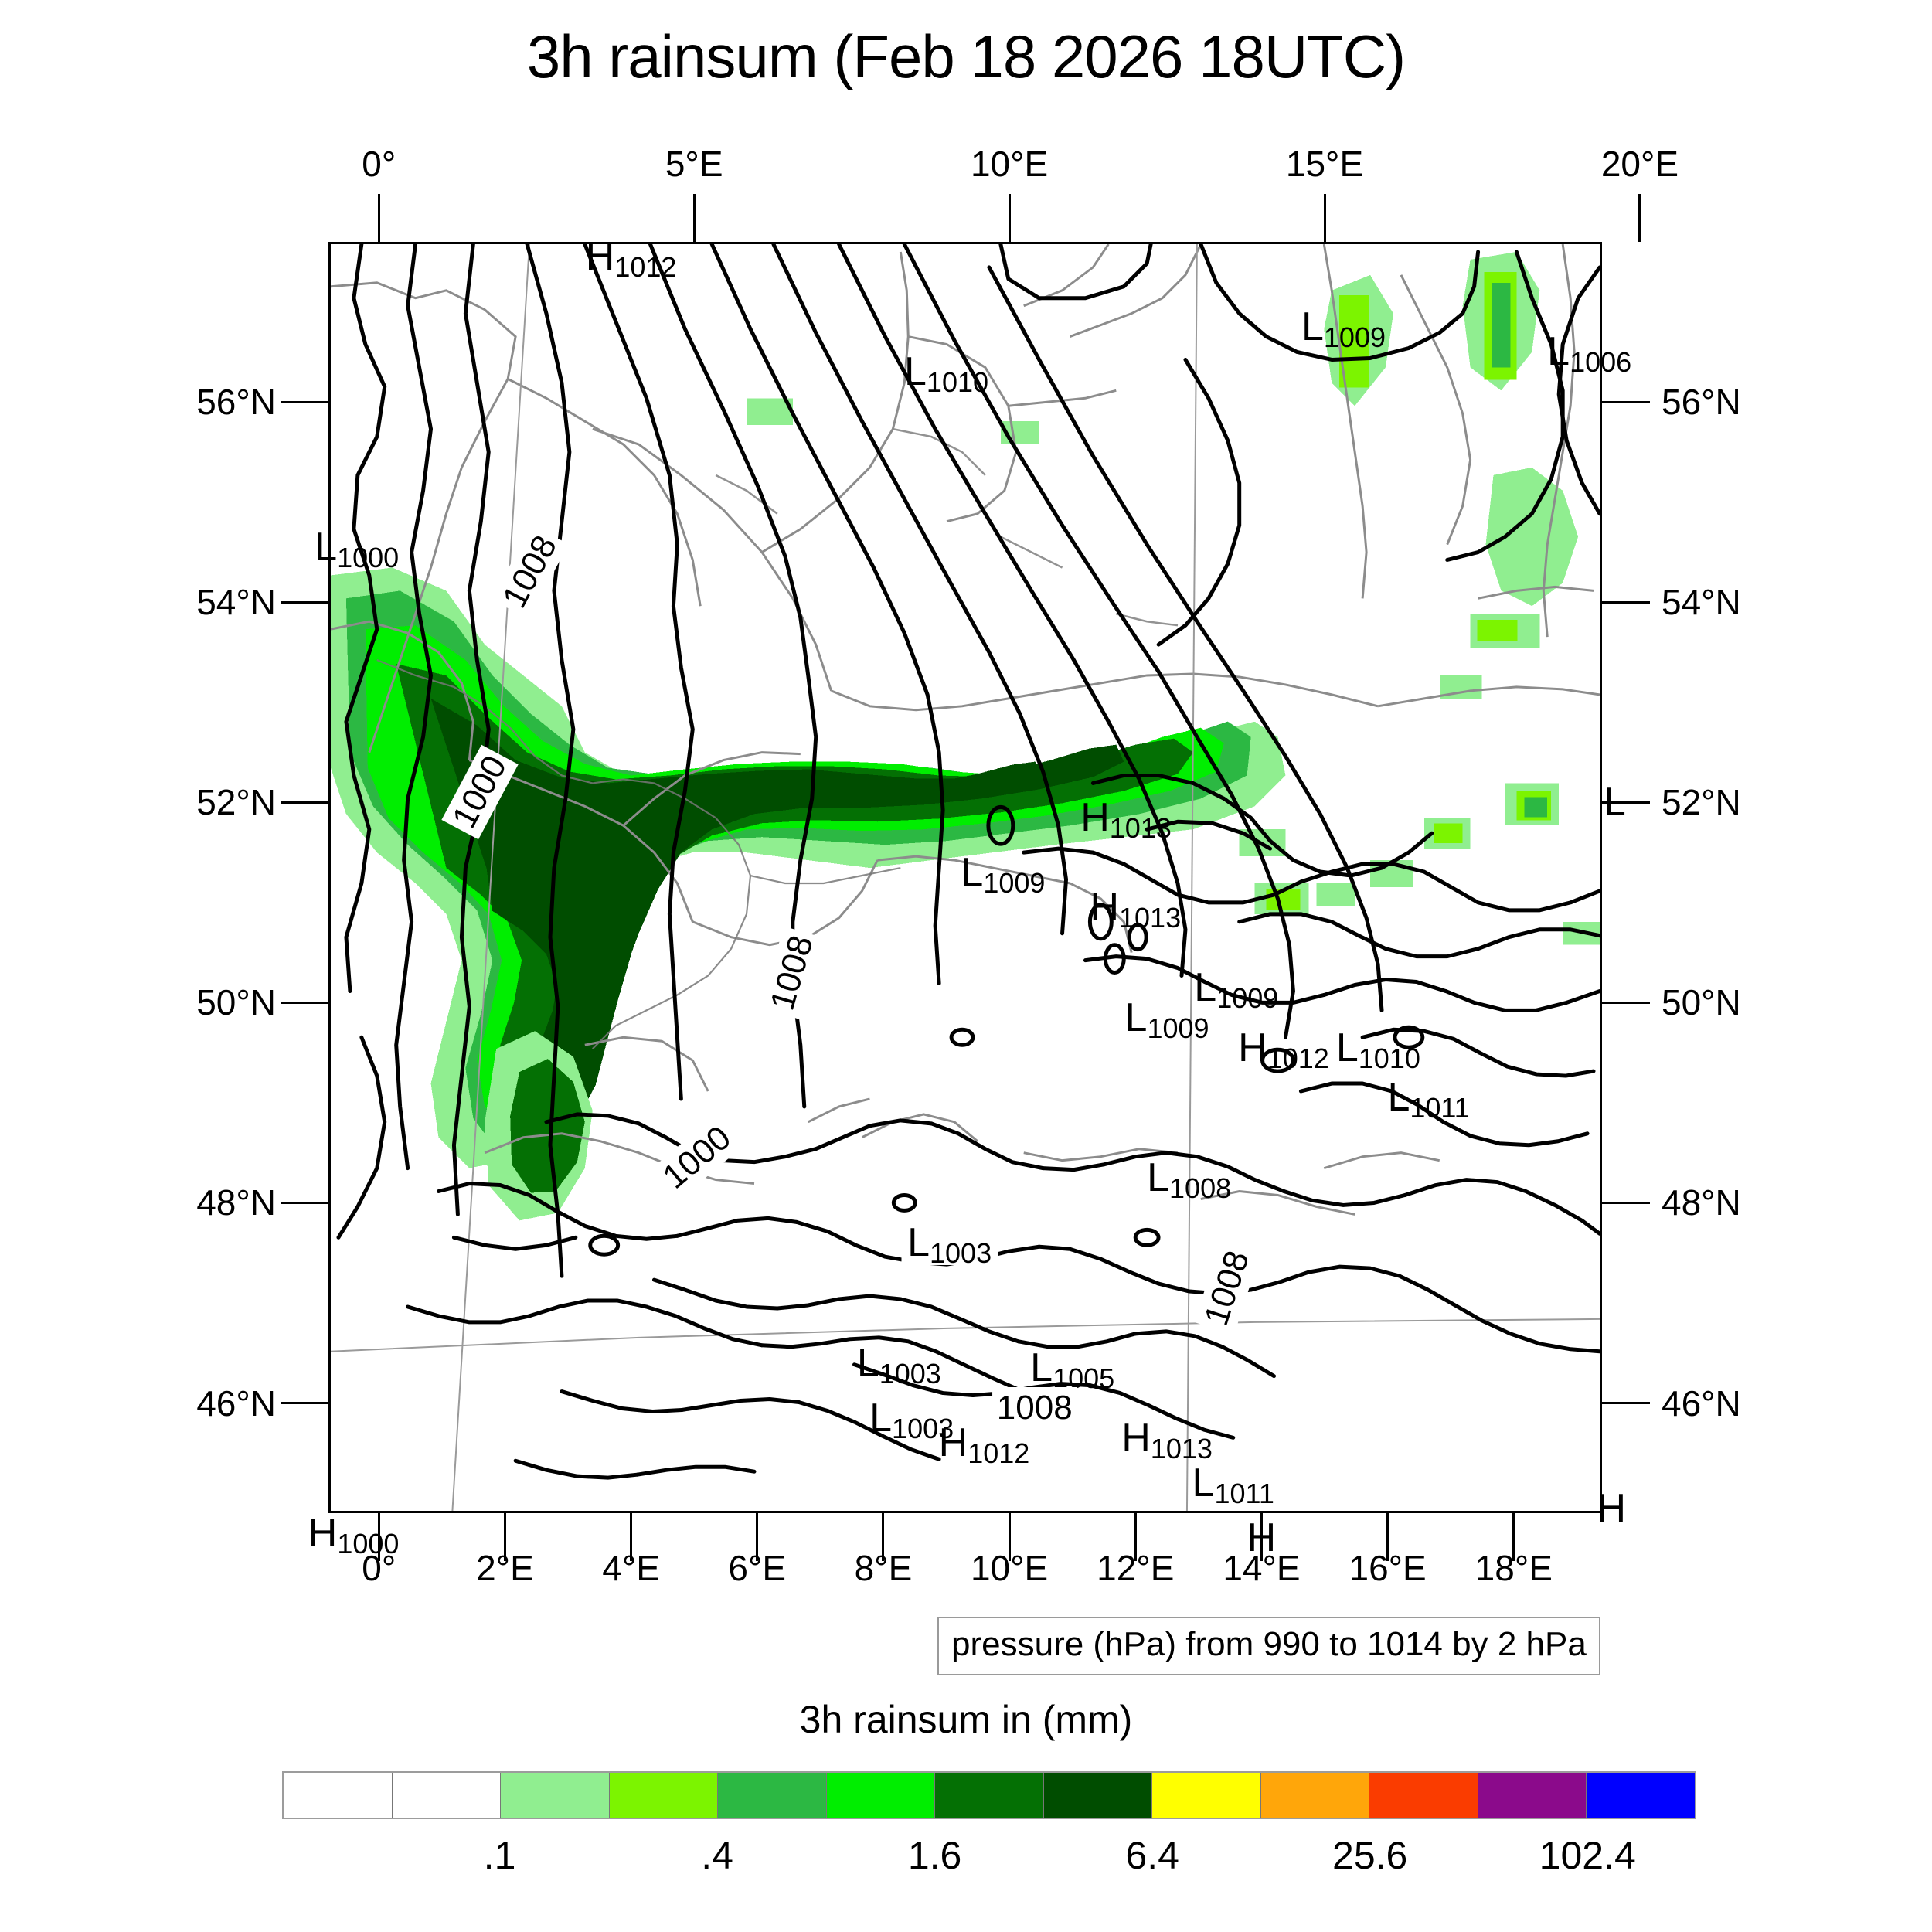 The image size is (1932, 1932). I want to click on left-axis-label-1: 54°N, so click(236, 603).